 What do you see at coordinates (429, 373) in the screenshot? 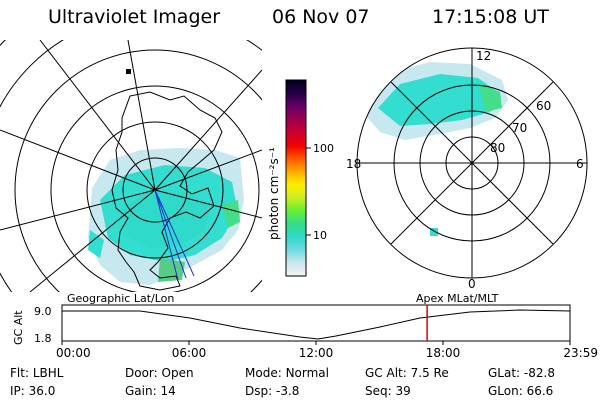
I see `gcalt-value: 7.5 Re` at bounding box center [429, 373].